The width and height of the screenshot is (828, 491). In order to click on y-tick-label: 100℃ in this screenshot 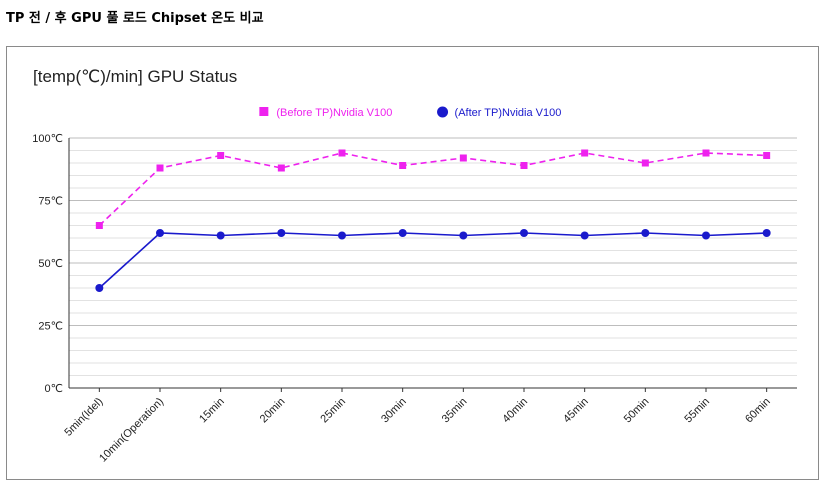, I will do `click(47, 139)`.